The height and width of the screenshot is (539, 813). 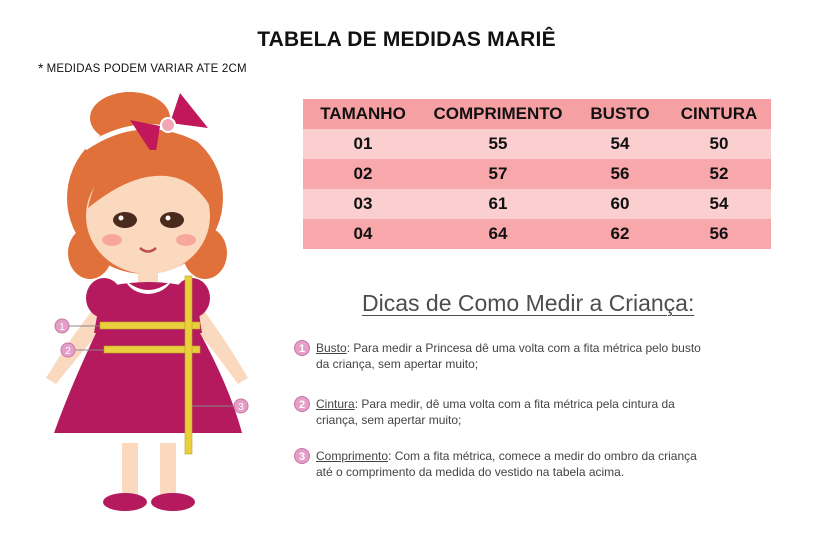 What do you see at coordinates (498, 173) in the screenshot?
I see `cell-length: 57` at bounding box center [498, 173].